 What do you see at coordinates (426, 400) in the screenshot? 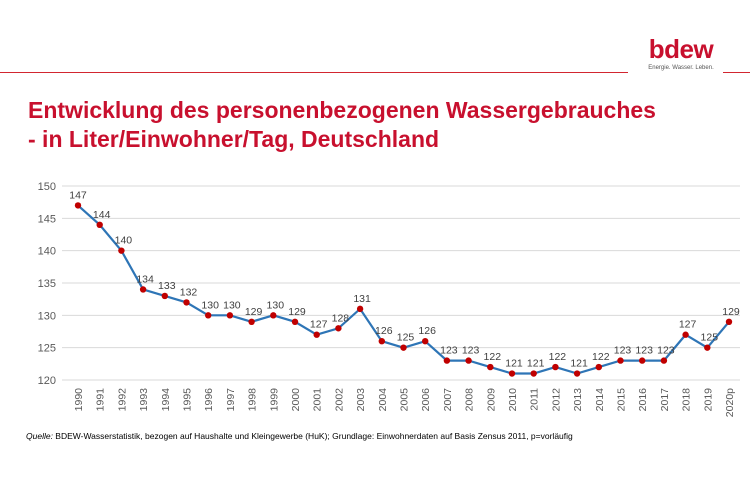
I see `x-tick-label: 2006` at bounding box center [426, 400].